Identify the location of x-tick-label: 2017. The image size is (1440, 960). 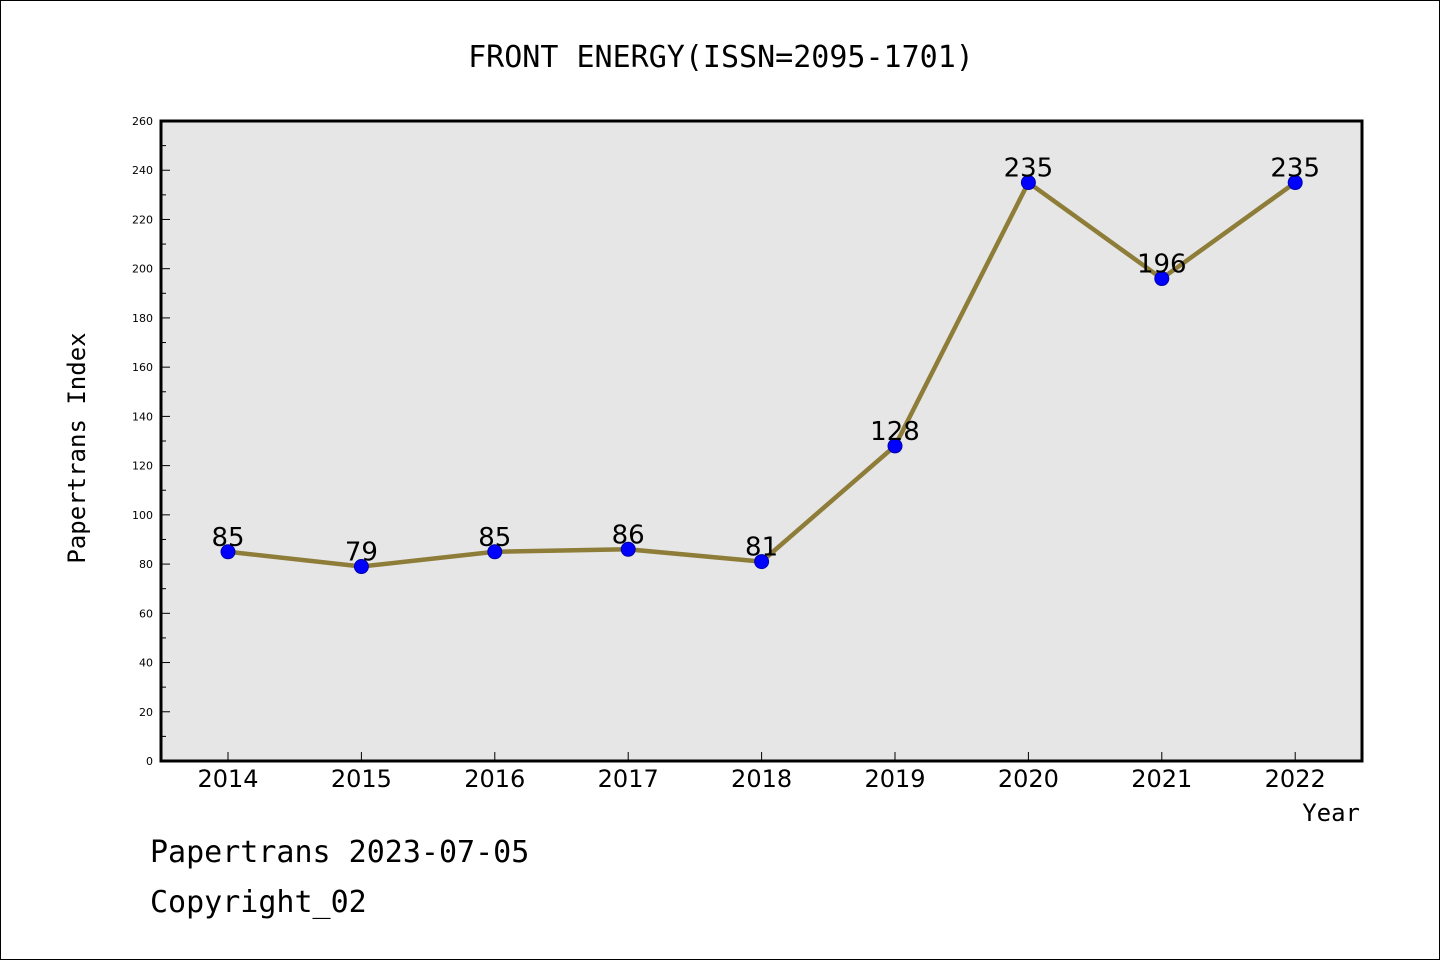
(628, 779).